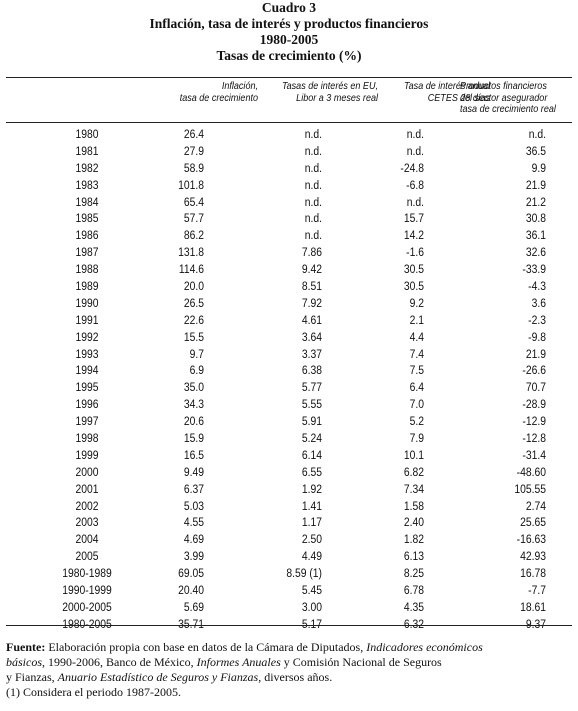 This screenshot has width=578, height=711. I want to click on table-row: 1990-1999 20.40 5.45 6.78 -7.7, so click(289, 591).